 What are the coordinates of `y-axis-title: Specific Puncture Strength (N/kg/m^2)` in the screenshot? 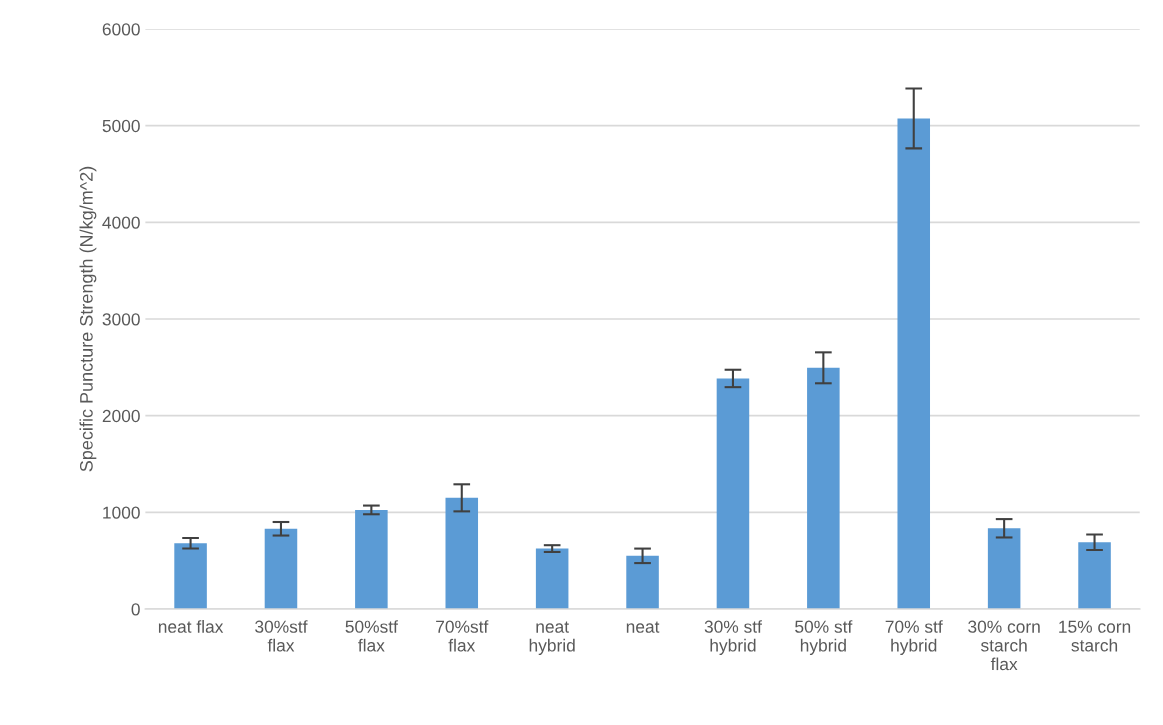 It's located at (88, 319).